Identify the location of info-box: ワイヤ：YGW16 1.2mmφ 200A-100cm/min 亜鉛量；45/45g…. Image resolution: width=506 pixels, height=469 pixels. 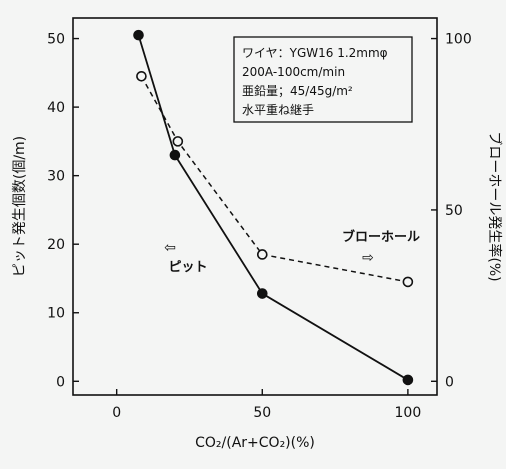
(323, 79).